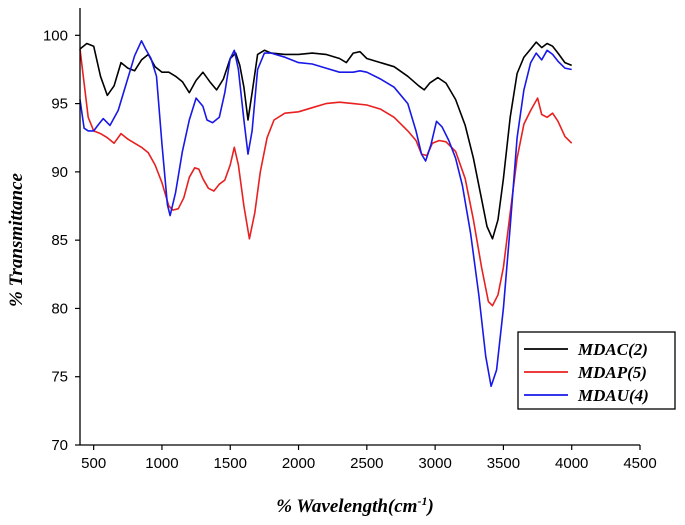 The image size is (685, 525). Describe the element at coordinates (59, 377) in the screenshot. I see `y-tick-label: 75` at that location.